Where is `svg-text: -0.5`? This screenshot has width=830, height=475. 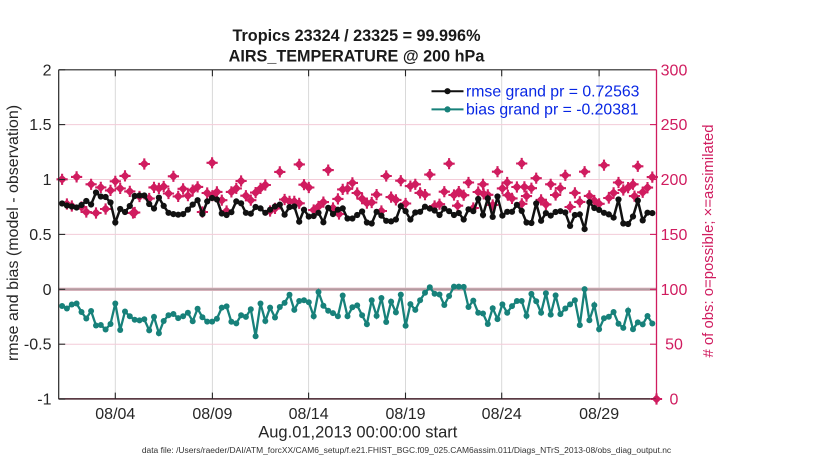
svg-text: -0.5 is located at coordinates (38, 345).